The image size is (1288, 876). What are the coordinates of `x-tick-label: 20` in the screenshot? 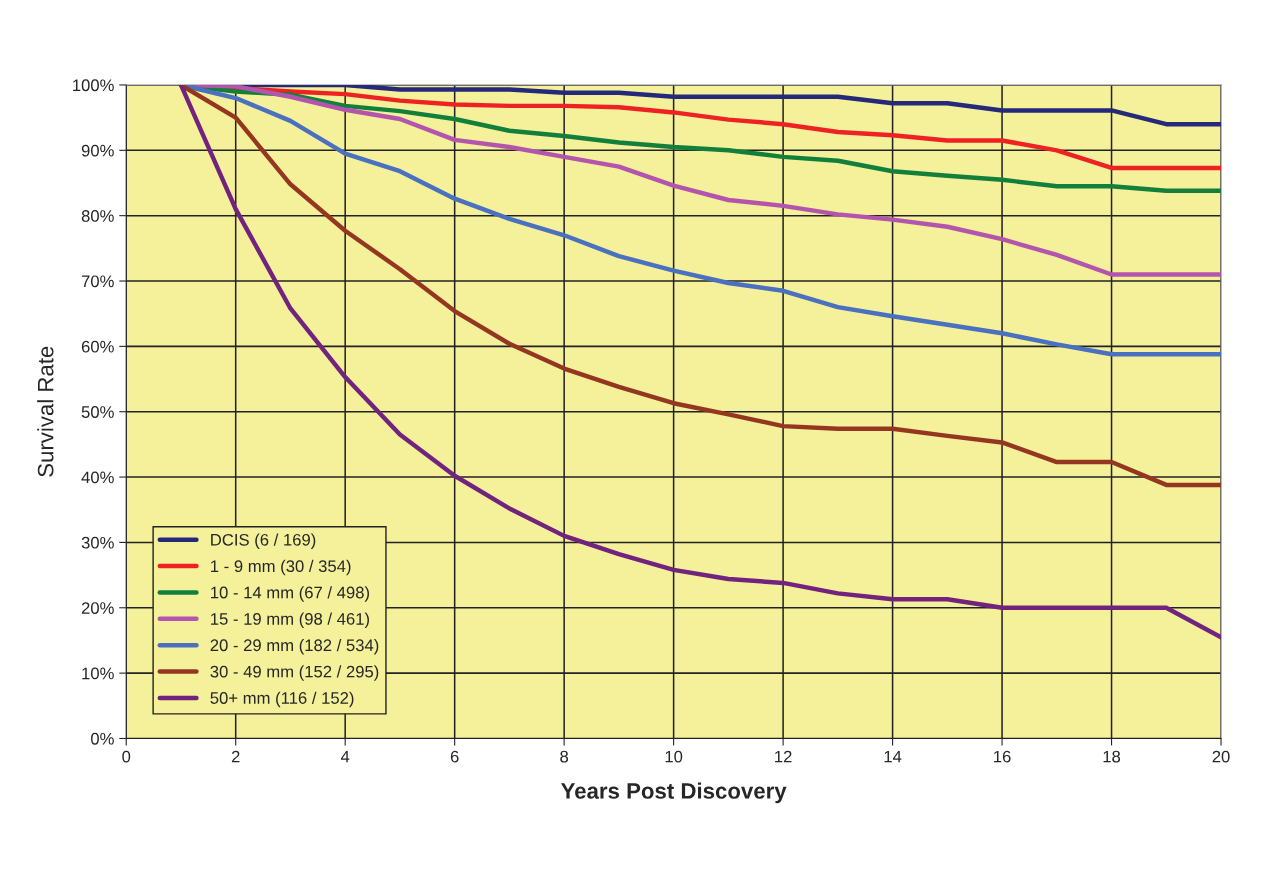 It's located at (1221, 756).